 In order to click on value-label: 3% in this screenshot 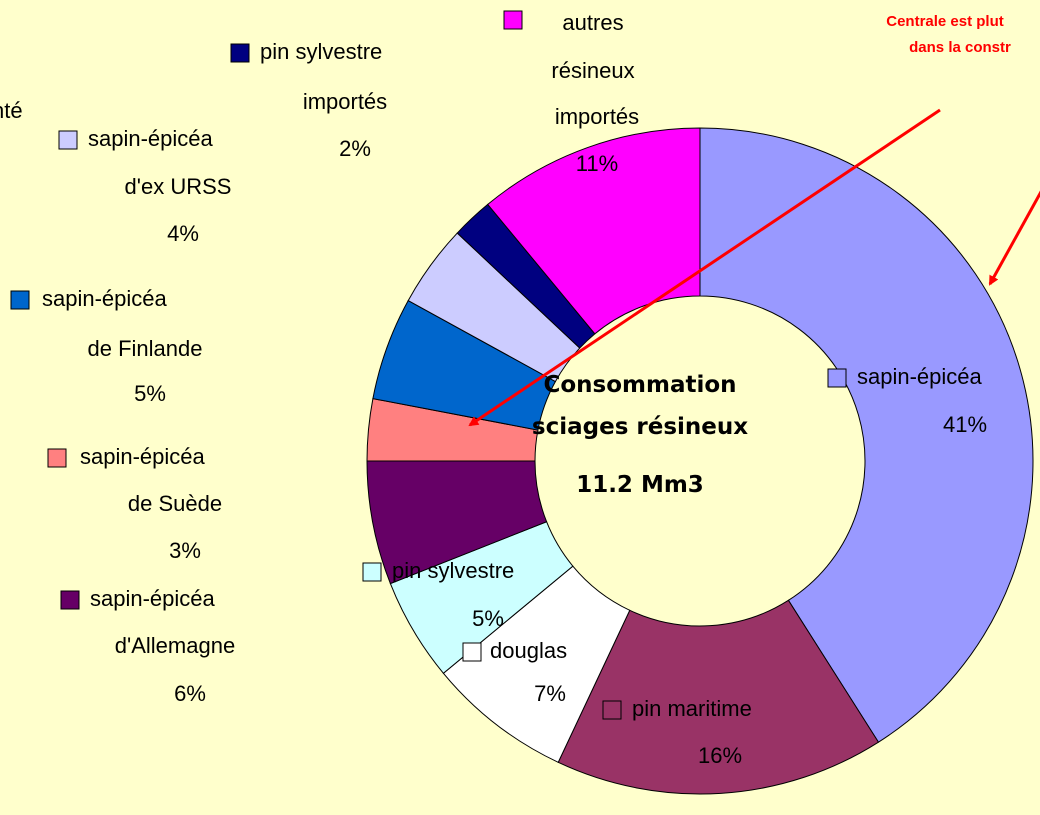, I will do `click(185, 550)`.